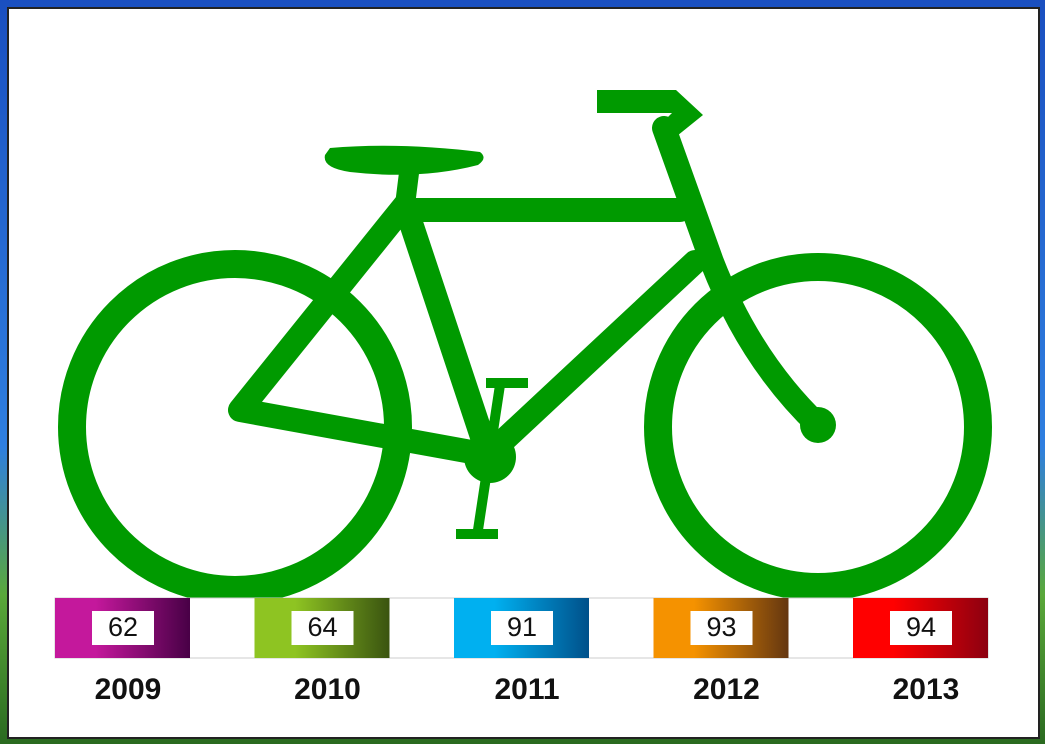 Image resolution: width=1045 pixels, height=744 pixels. Describe the element at coordinates (364, 330) in the screenshot. I see `rear-frame` at that location.